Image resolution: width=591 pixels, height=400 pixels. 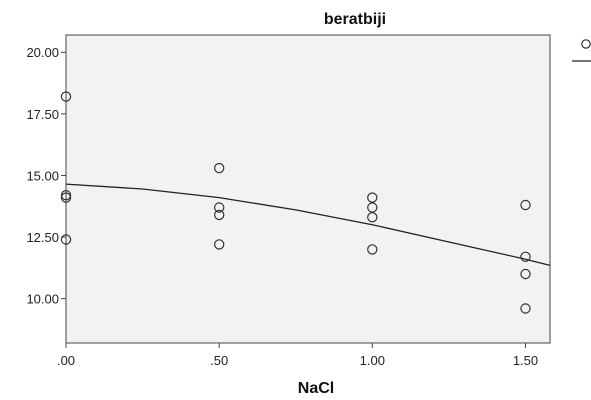 What do you see at coordinates (586, 44) in the screenshot?
I see `legend-marker` at bounding box center [586, 44].